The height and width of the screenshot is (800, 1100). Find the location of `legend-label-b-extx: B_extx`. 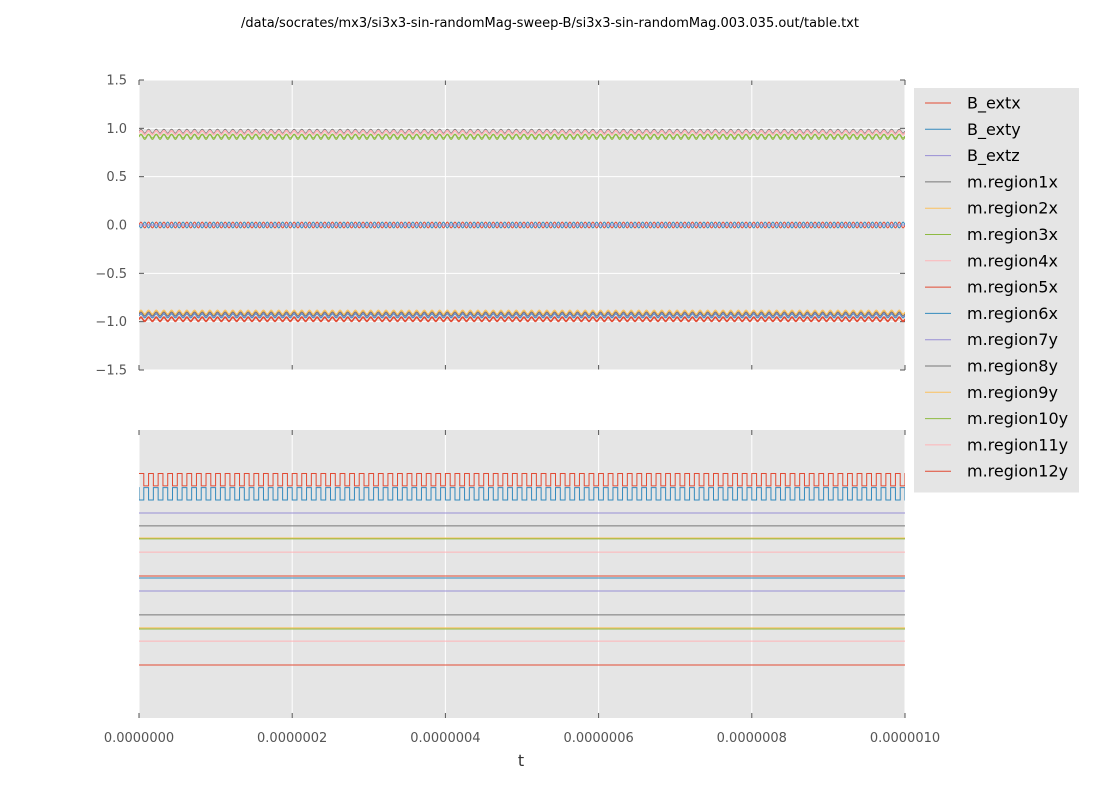

legend-label-b-extx: B_extx is located at coordinates (994, 104).